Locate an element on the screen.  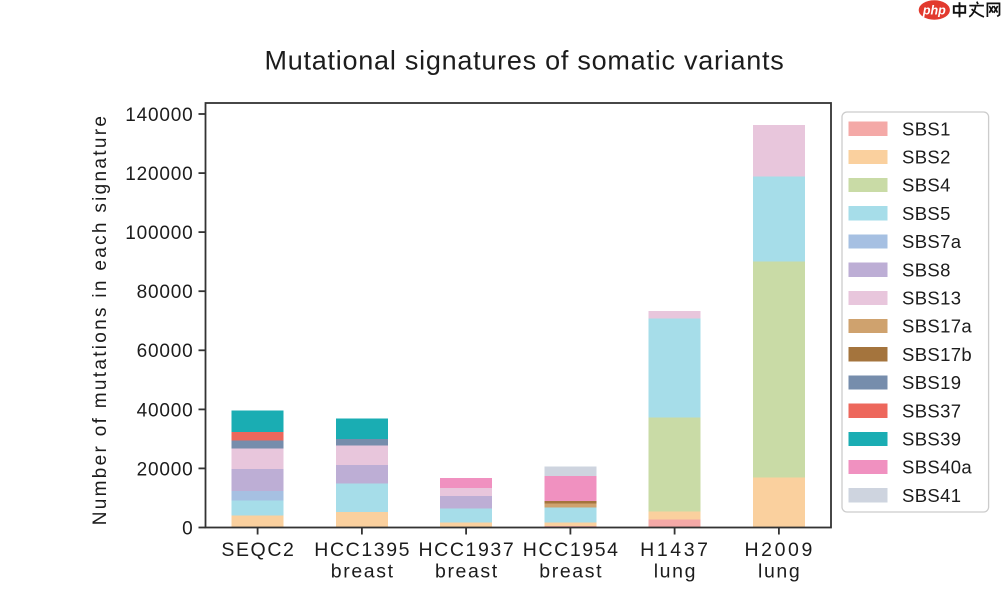
svg-text: HCC1954 is located at coordinates (571, 550).